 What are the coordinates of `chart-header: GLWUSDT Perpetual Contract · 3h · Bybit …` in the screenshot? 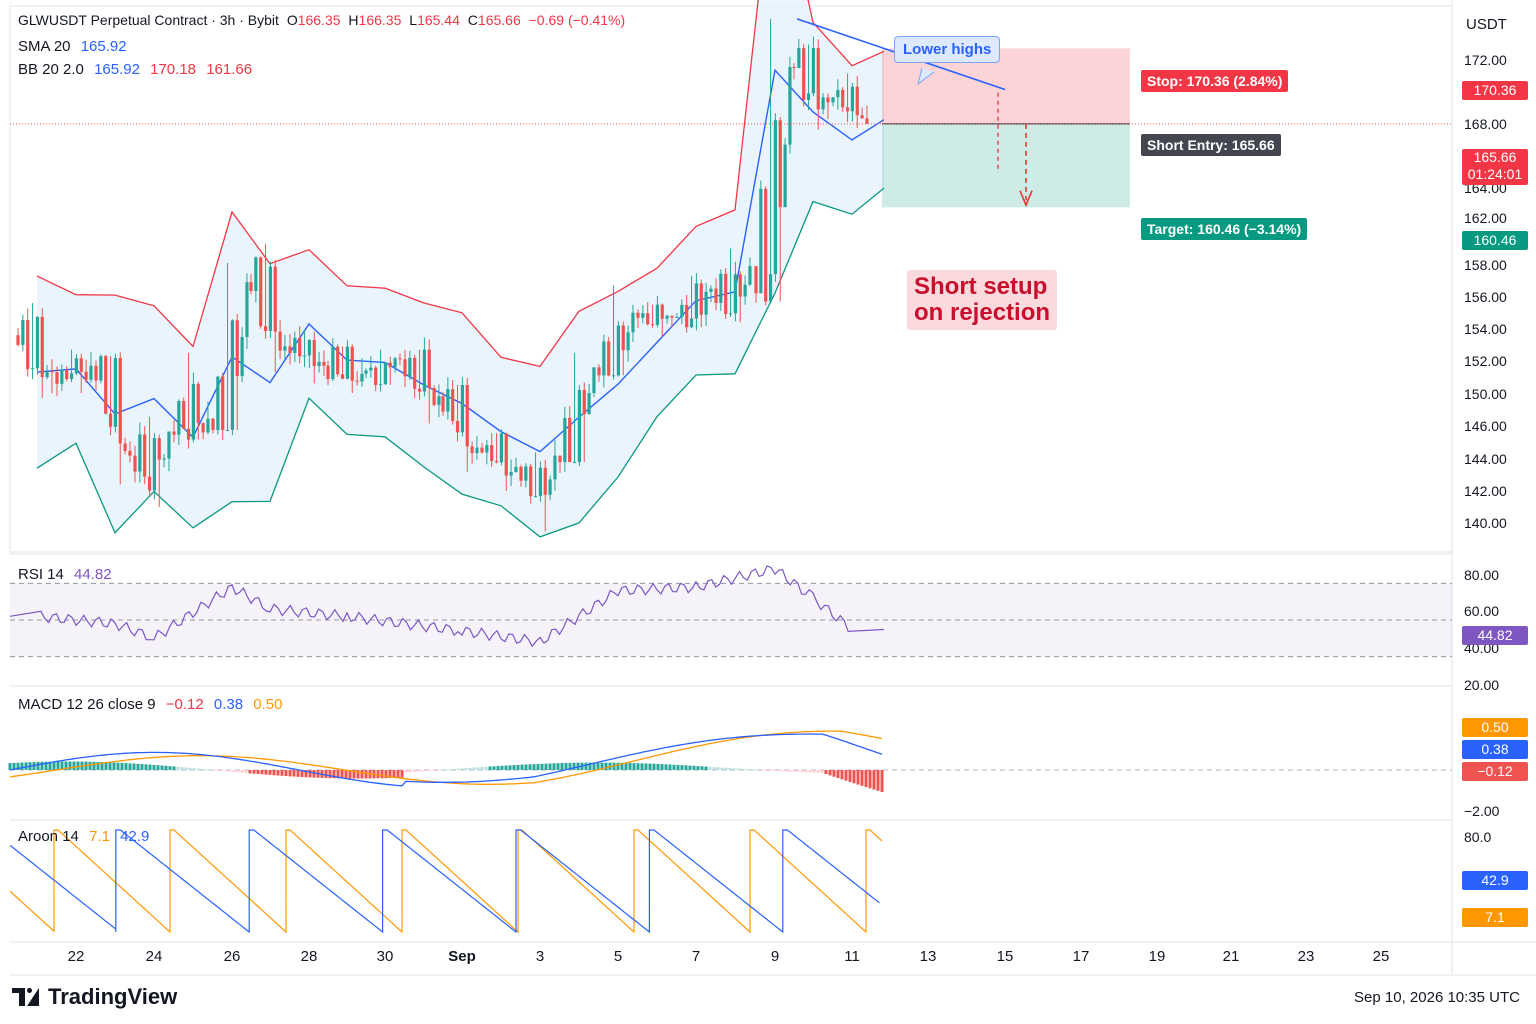 It's located at (323, 20).